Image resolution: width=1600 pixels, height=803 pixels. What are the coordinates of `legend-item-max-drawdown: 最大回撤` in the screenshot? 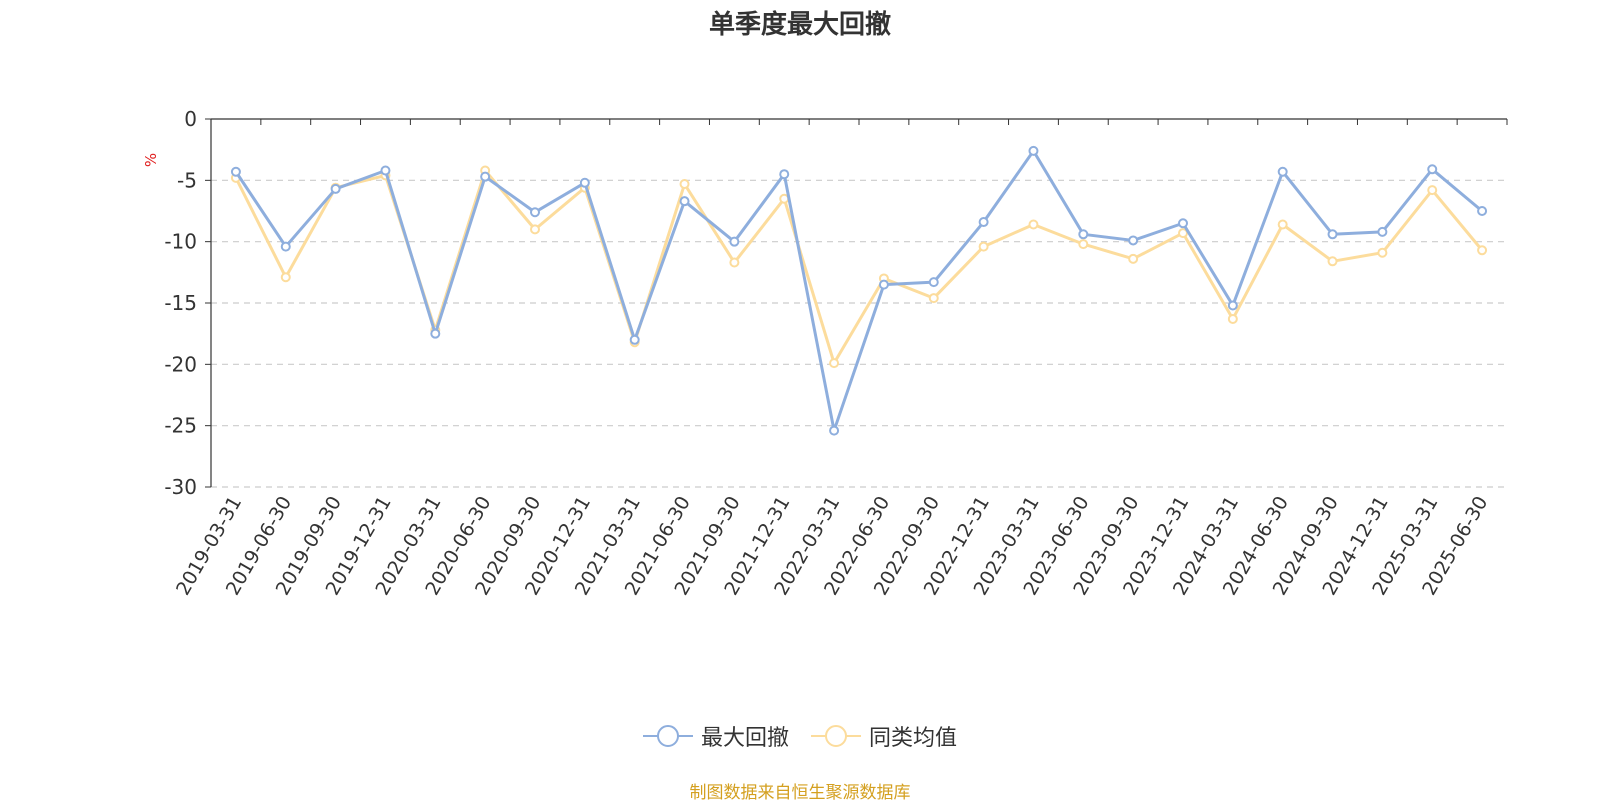 It's located at (715, 736).